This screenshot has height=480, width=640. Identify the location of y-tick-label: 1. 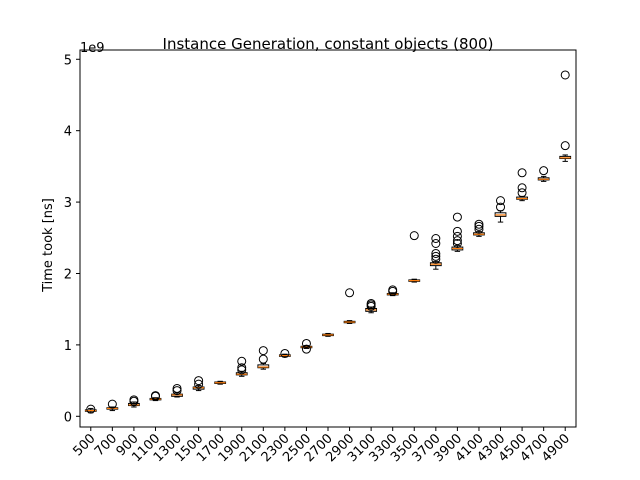
(68, 346).